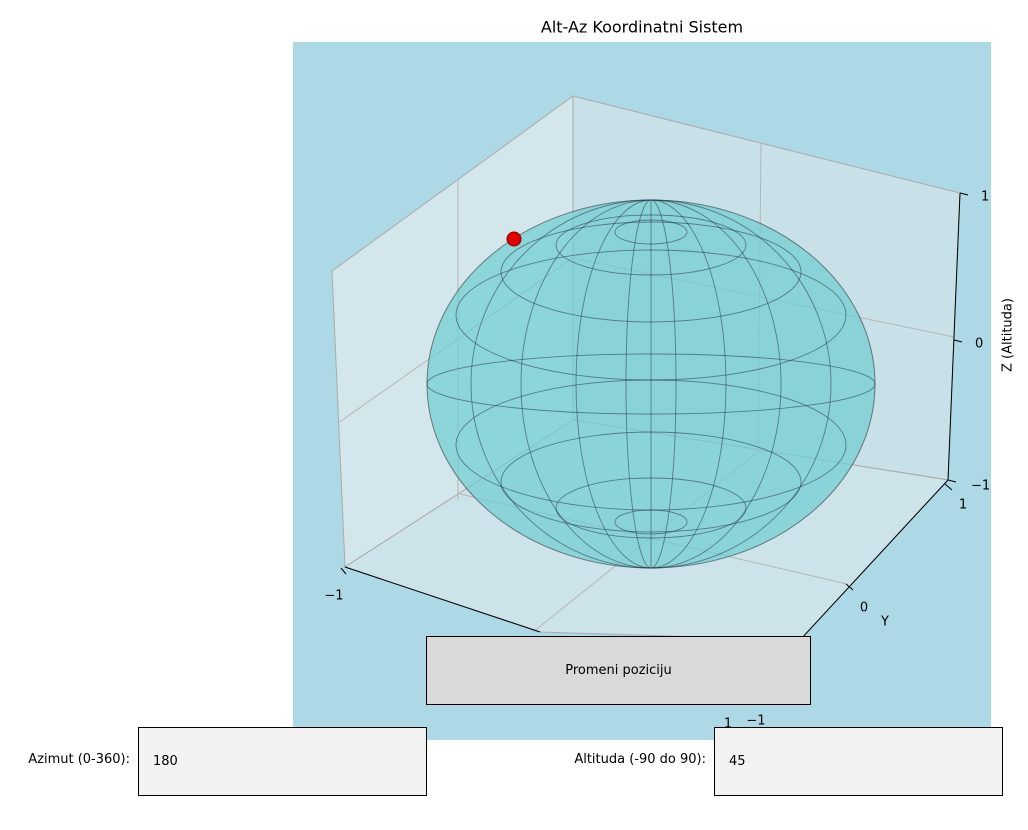 Image resolution: width=1028 pixels, height=830 pixels. Describe the element at coordinates (642, 27) in the screenshot. I see `chart-title: Alt-Az Koordinatni Sistem` at that location.